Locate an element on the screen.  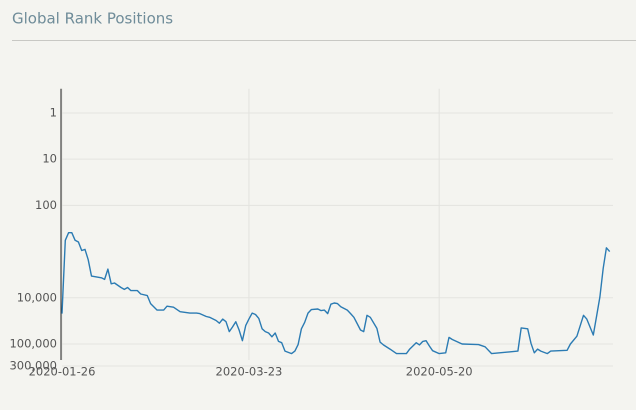
x-tick-label: 2020-03-23 is located at coordinates (249, 372).